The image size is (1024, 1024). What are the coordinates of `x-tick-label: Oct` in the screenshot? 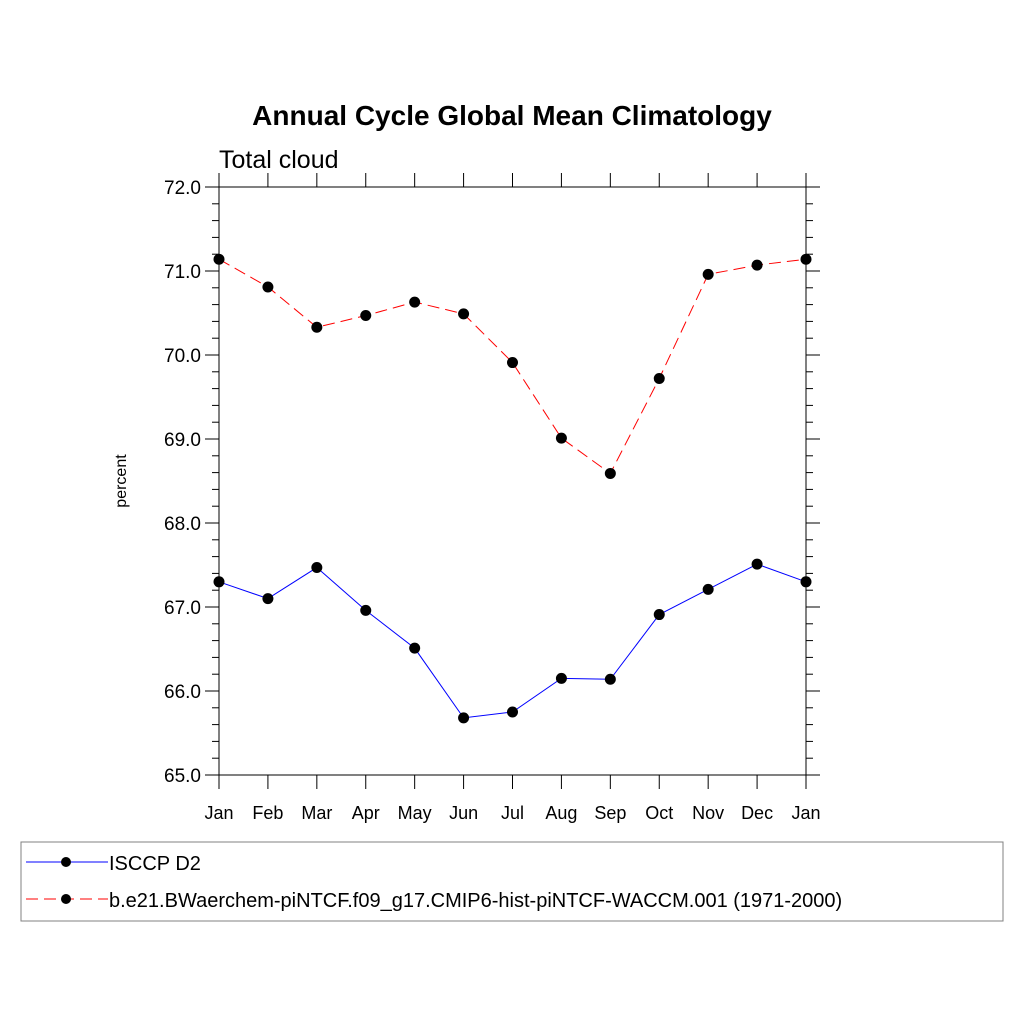 It's located at (659, 813).